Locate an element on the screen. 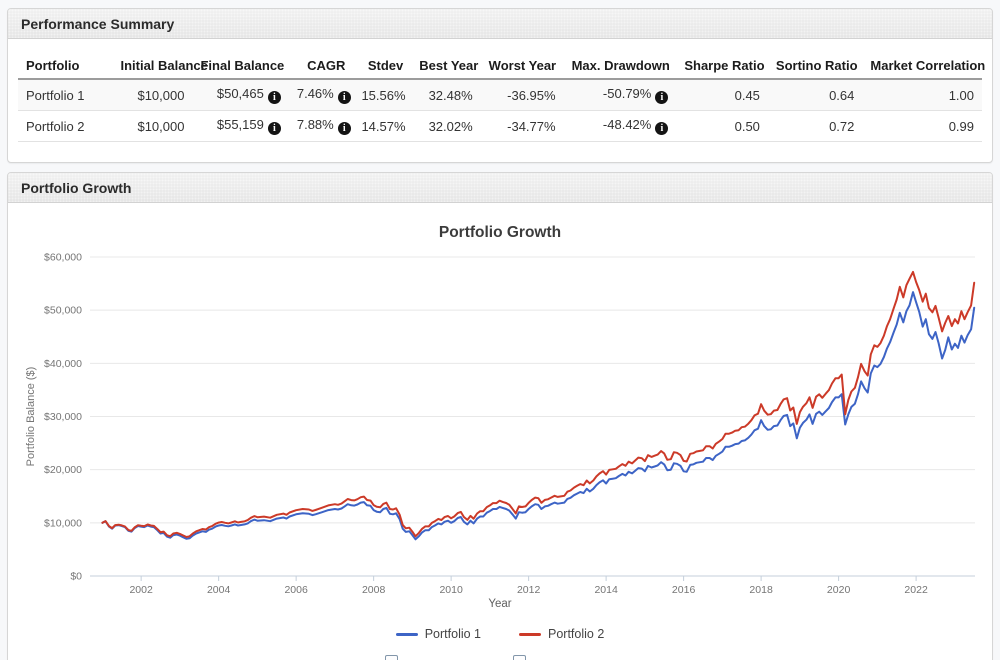 The image size is (1000, 660). x-tick-label: 2012 is located at coordinates (529, 590).